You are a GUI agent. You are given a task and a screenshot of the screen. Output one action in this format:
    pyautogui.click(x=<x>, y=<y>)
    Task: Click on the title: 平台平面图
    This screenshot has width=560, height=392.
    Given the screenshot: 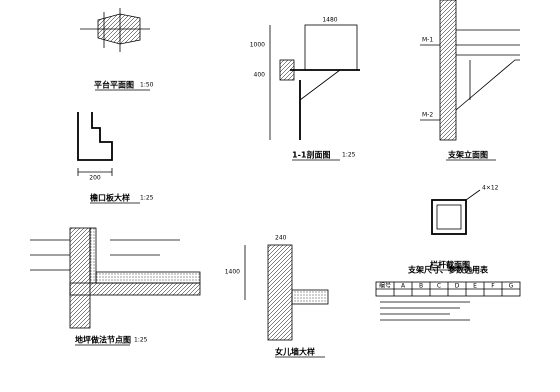 What is the action you would take?
    pyautogui.click(x=114, y=85)
    